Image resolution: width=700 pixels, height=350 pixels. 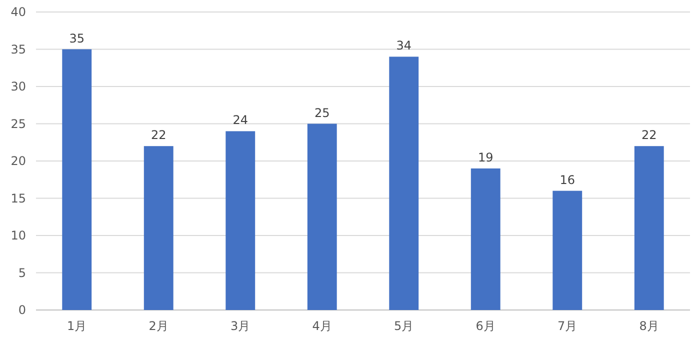 I want to click on data-label: 24, so click(x=240, y=120).